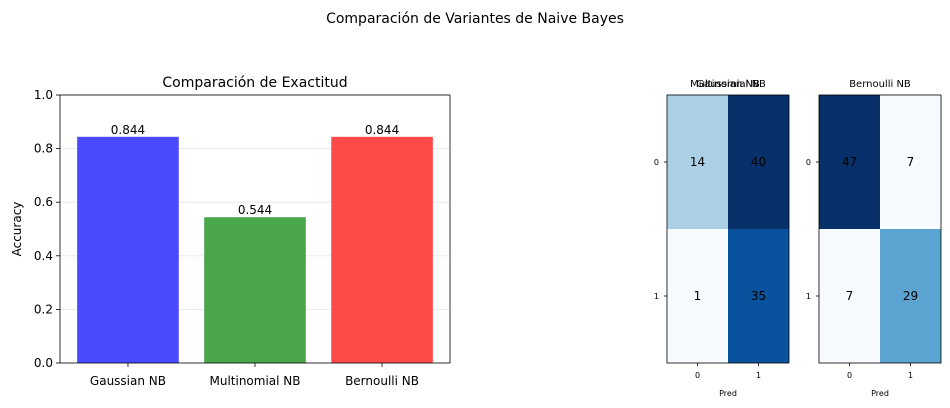 Image resolution: width=950 pixels, height=408 pixels. I want to click on x-tick-label: Gaussian NB, so click(128, 381).